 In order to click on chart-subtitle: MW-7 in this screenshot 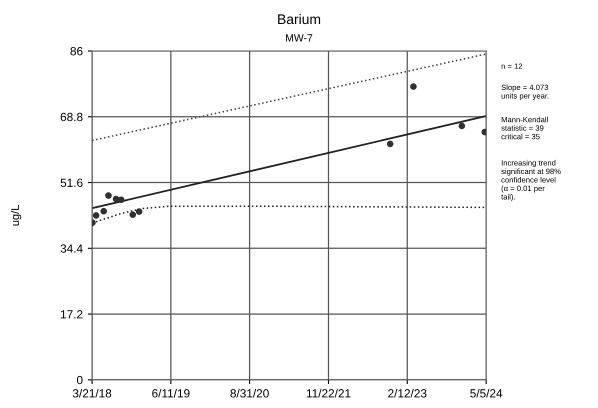, I will do `click(299, 38)`.